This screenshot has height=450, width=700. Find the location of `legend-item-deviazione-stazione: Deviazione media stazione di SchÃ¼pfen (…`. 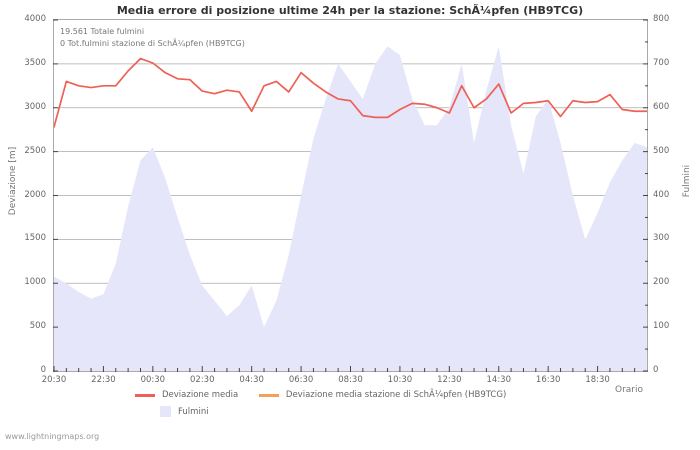

legend-item-deviazione-stazione: Deviazione media stazione di SchÃ¼pfen (… is located at coordinates (382, 395).